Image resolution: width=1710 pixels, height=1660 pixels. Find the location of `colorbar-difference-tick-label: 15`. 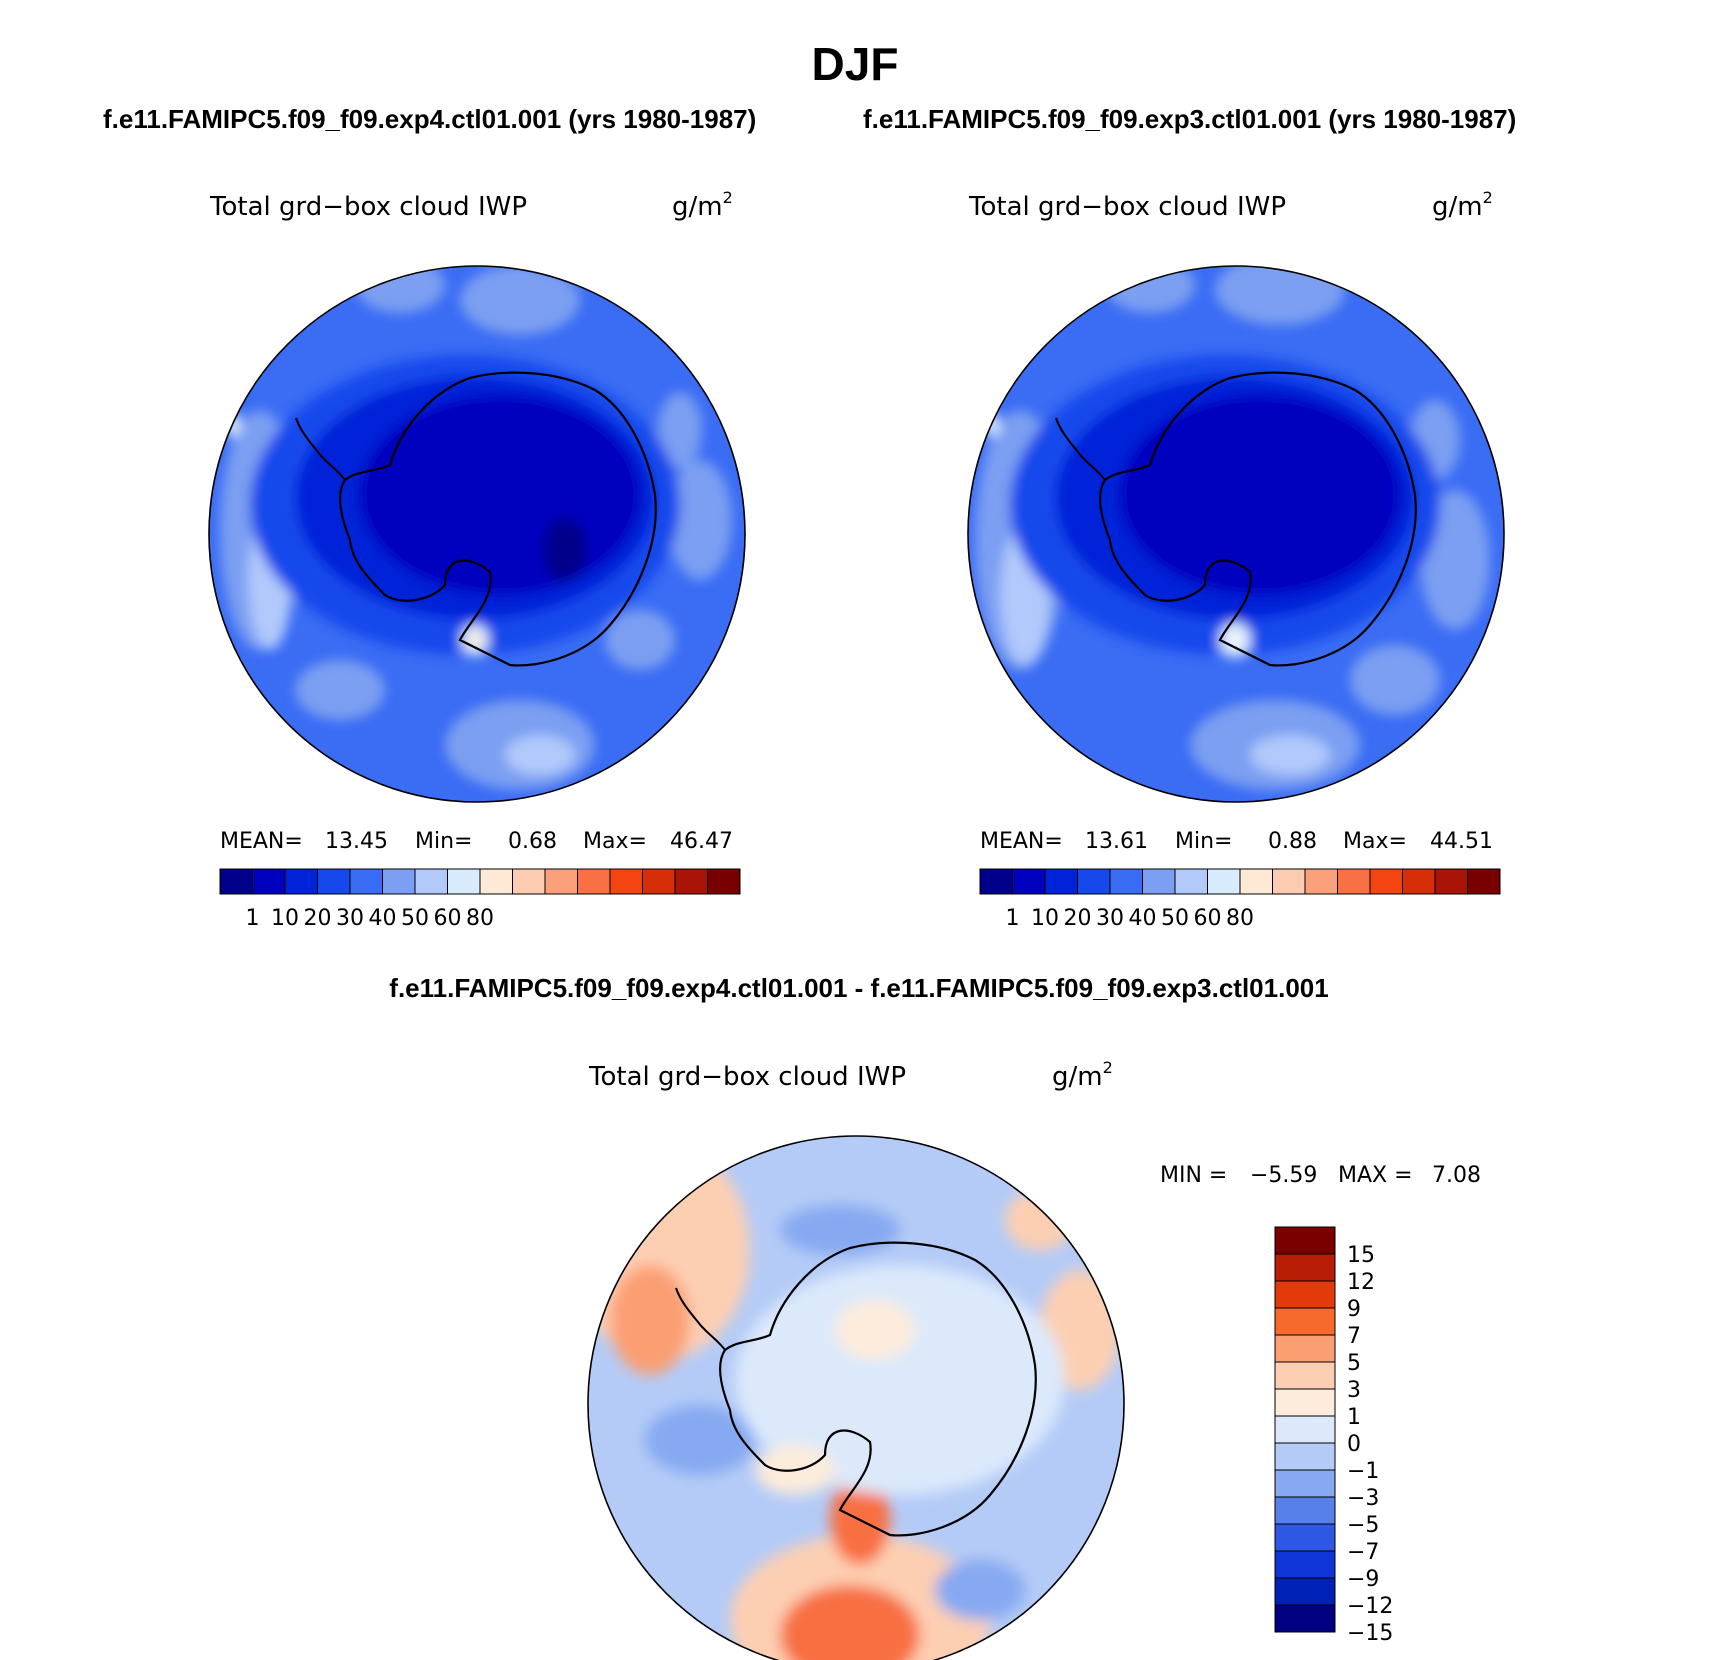

colorbar-difference-tick-label: 15 is located at coordinates (1361, 1255).